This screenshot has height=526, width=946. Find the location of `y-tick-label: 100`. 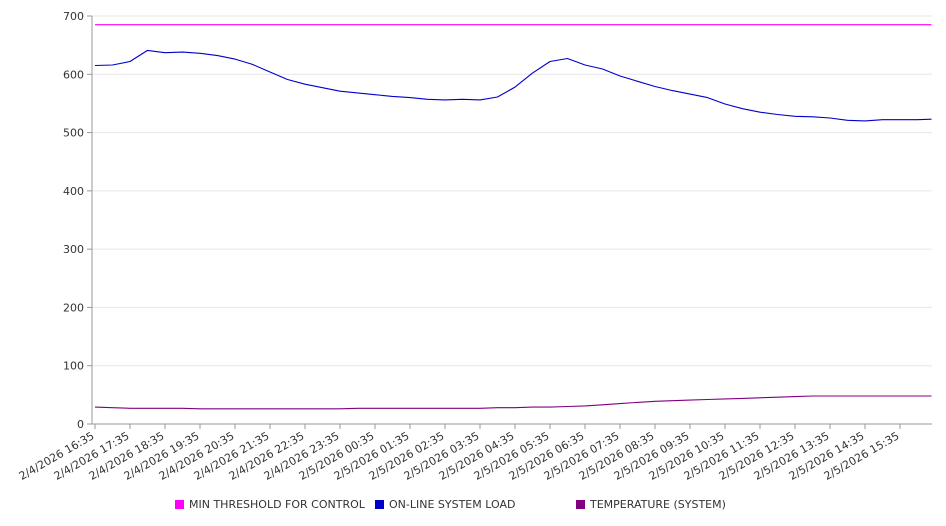

y-tick-label: 100 is located at coordinates (73, 366).